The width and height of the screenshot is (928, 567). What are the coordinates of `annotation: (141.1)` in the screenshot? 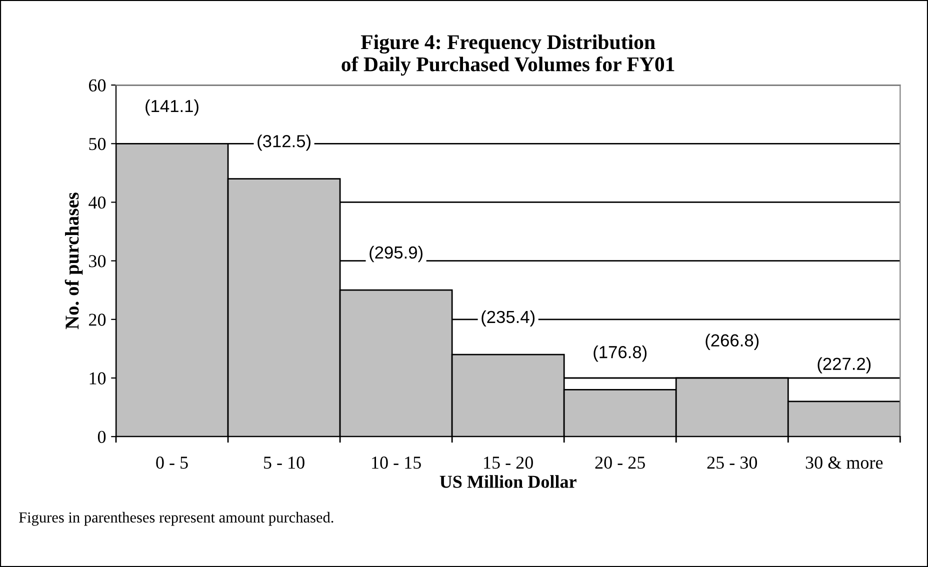 It's located at (172, 107).